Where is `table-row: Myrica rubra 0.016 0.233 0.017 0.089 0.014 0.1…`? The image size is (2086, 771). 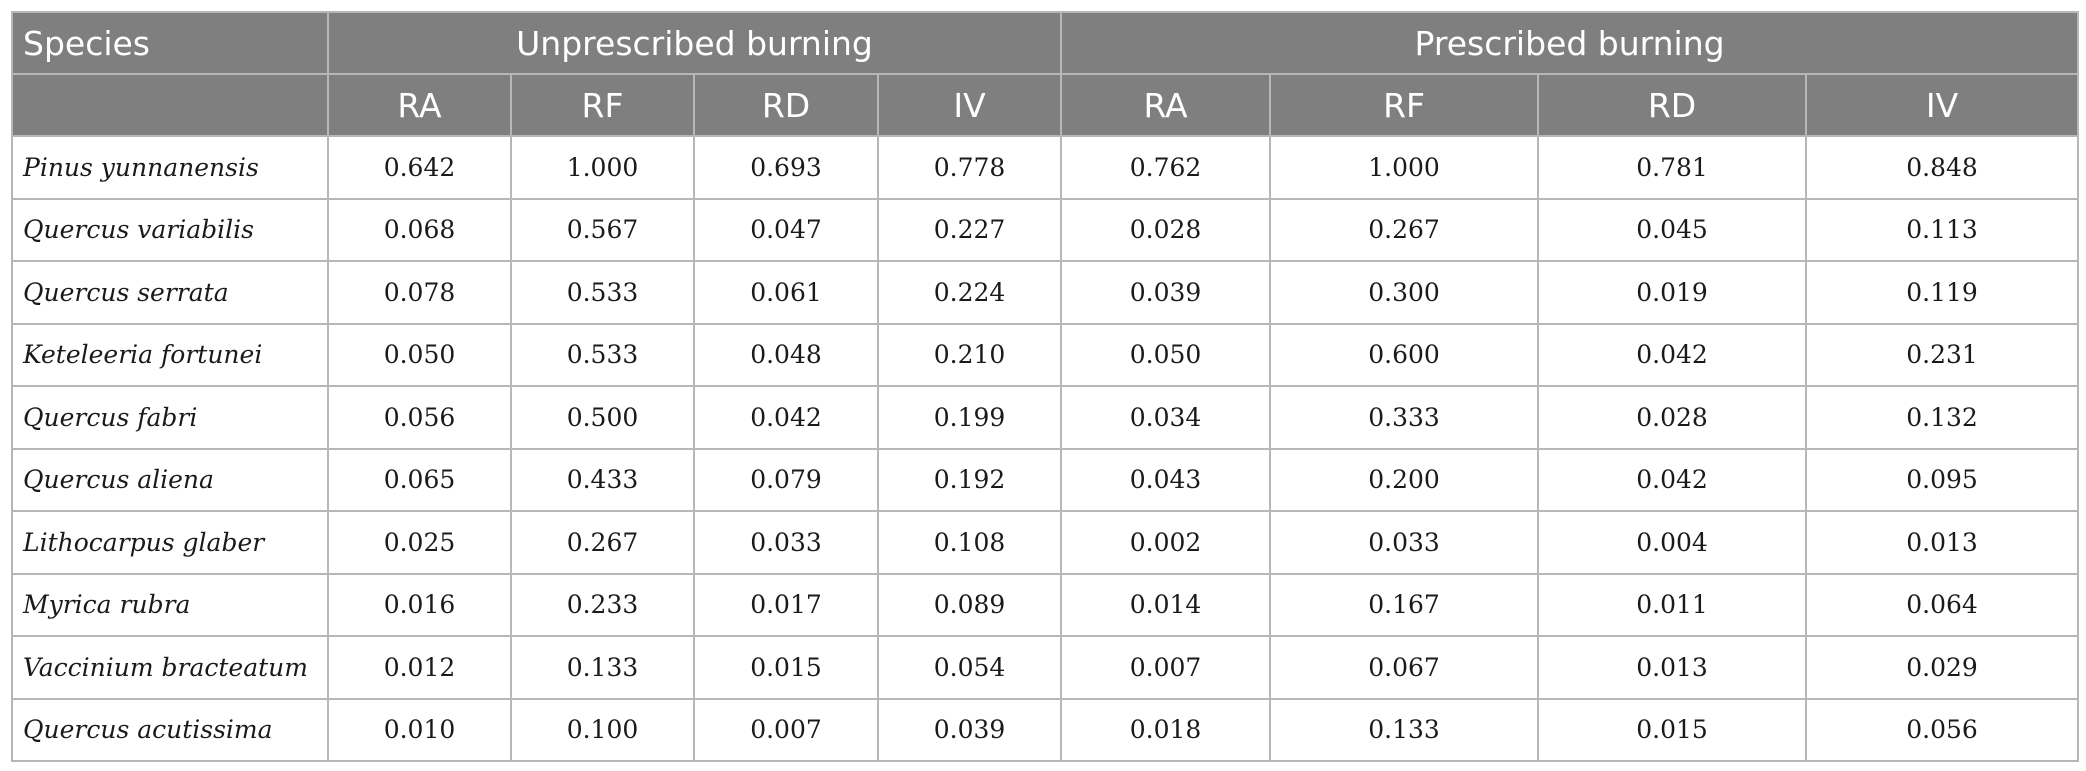
table-row: Myrica rubra 0.016 0.233 0.017 0.089 0.014 0.1… is located at coordinates (1045, 604).